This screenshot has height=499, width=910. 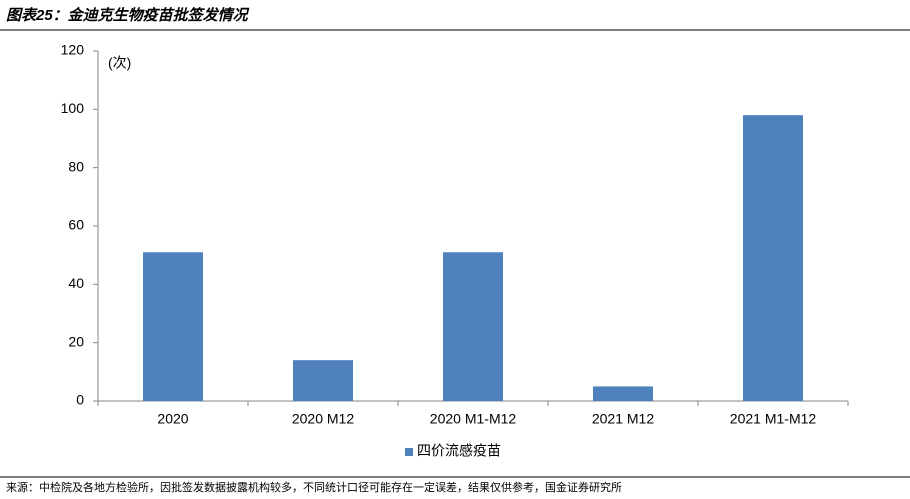 What do you see at coordinates (76, 283) in the screenshot?
I see `y-tick-label: 40` at bounding box center [76, 283].